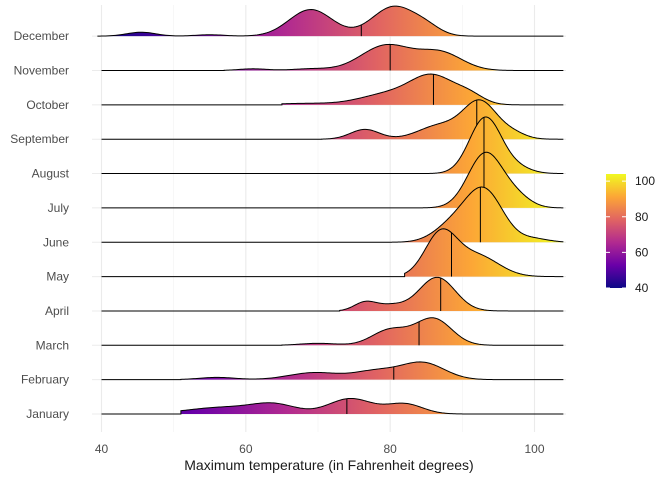 Image resolution: width=672 pixels, height=485 pixels. Describe the element at coordinates (58, 208) in the screenshot. I see `y-tick-label: July` at that location.